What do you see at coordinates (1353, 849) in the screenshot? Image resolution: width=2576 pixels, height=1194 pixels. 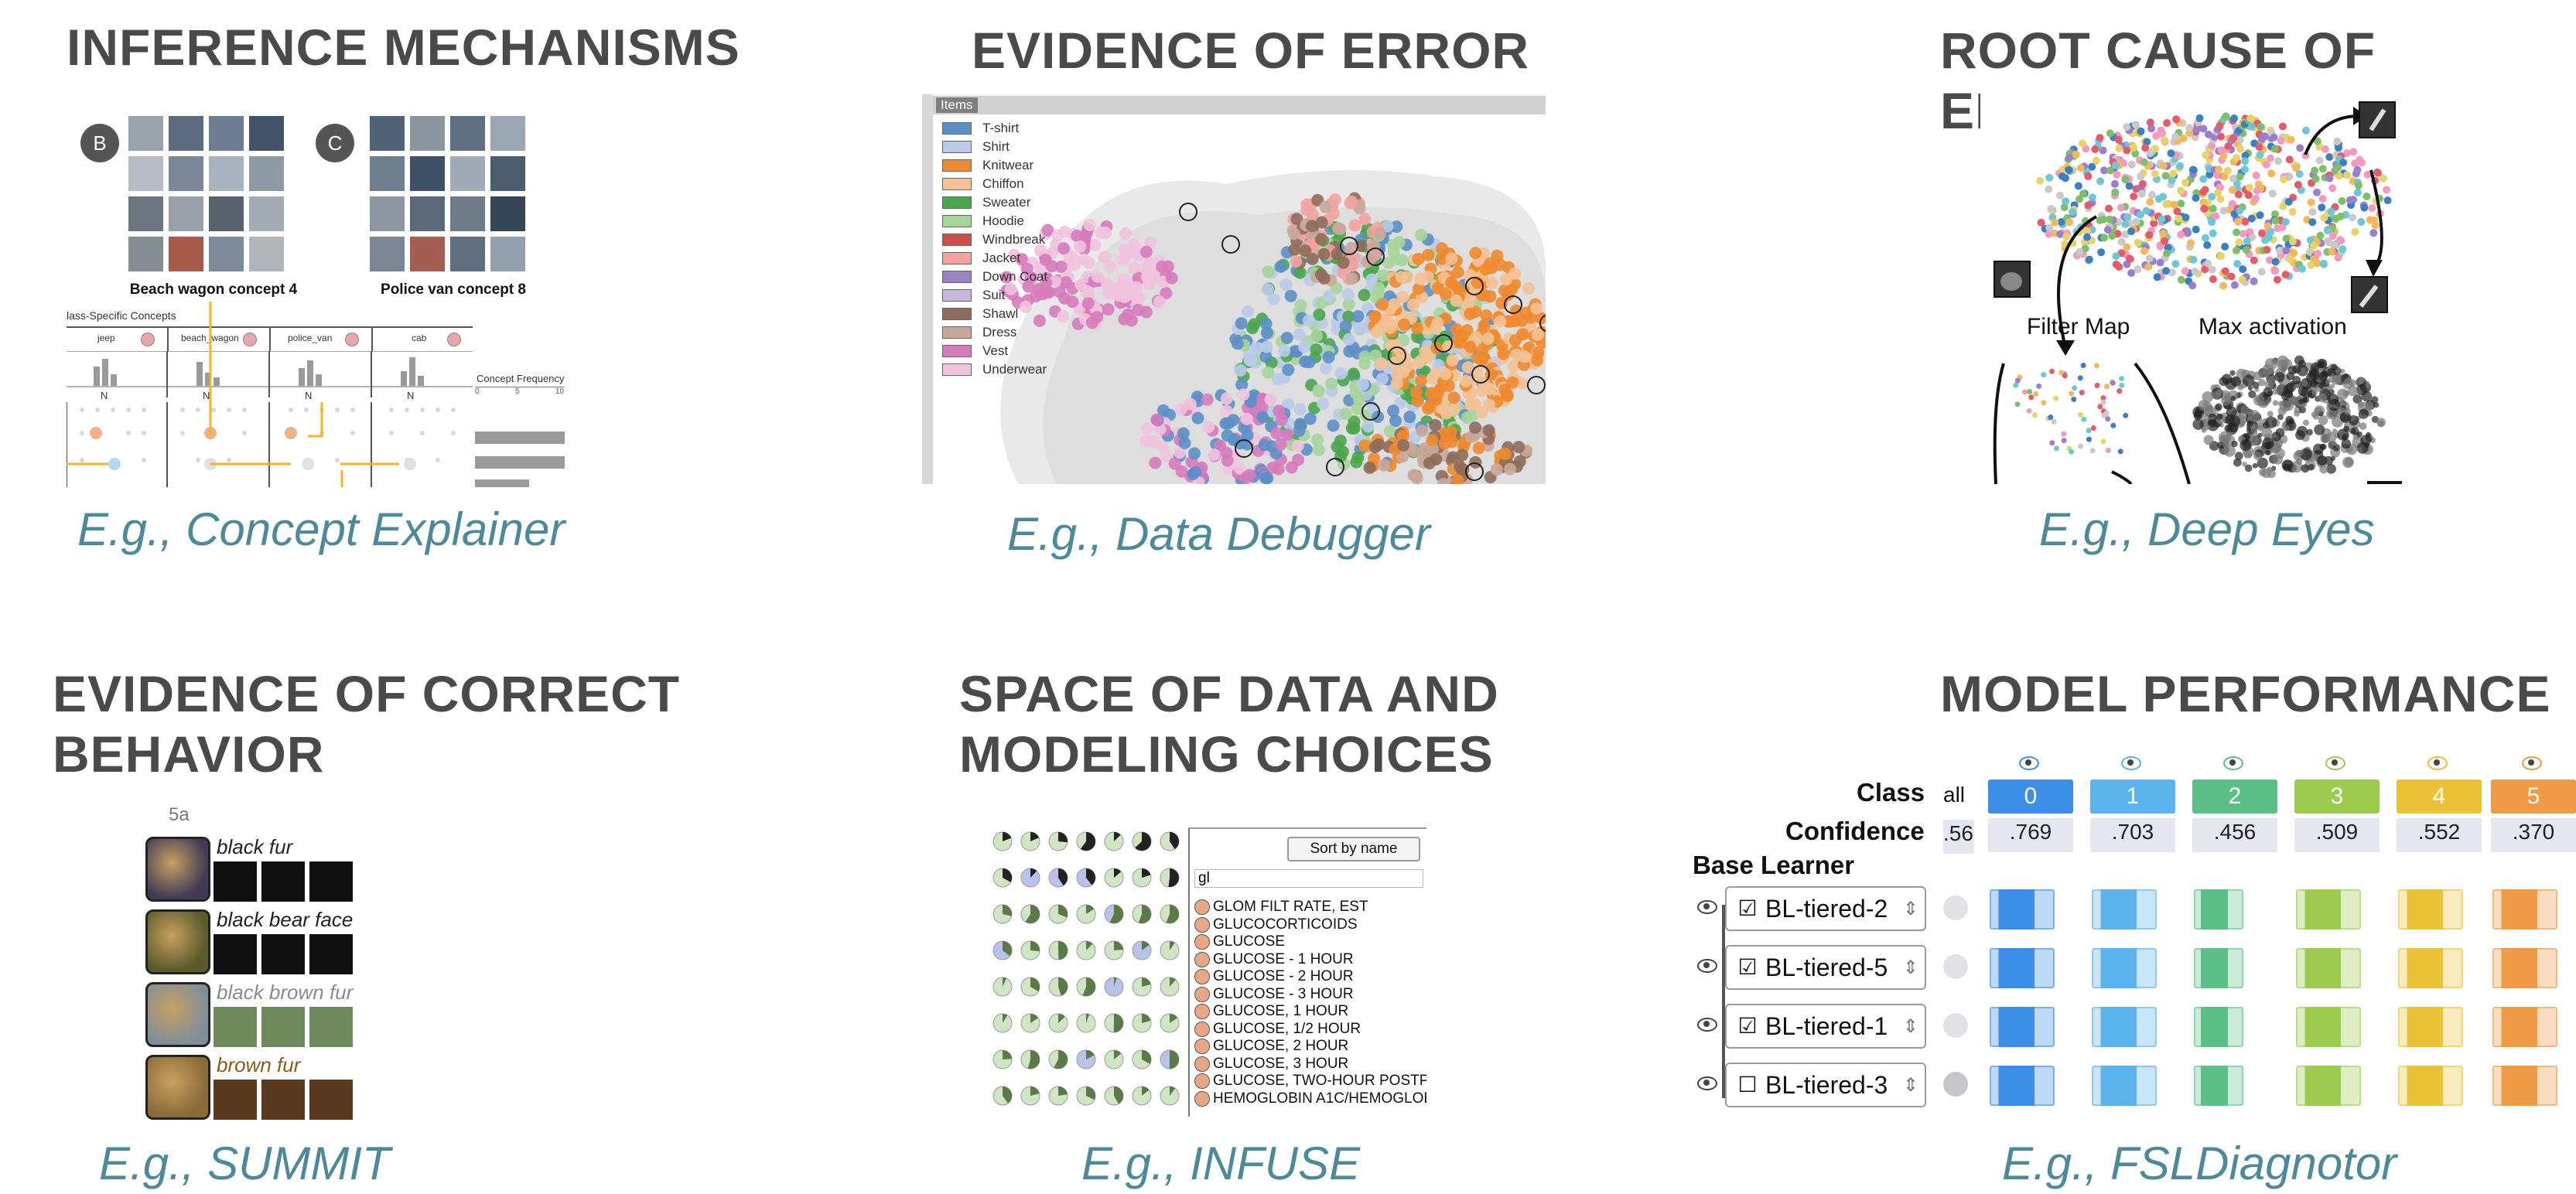 I see `sort-by-name-button: Sort by name` at bounding box center [1353, 849].